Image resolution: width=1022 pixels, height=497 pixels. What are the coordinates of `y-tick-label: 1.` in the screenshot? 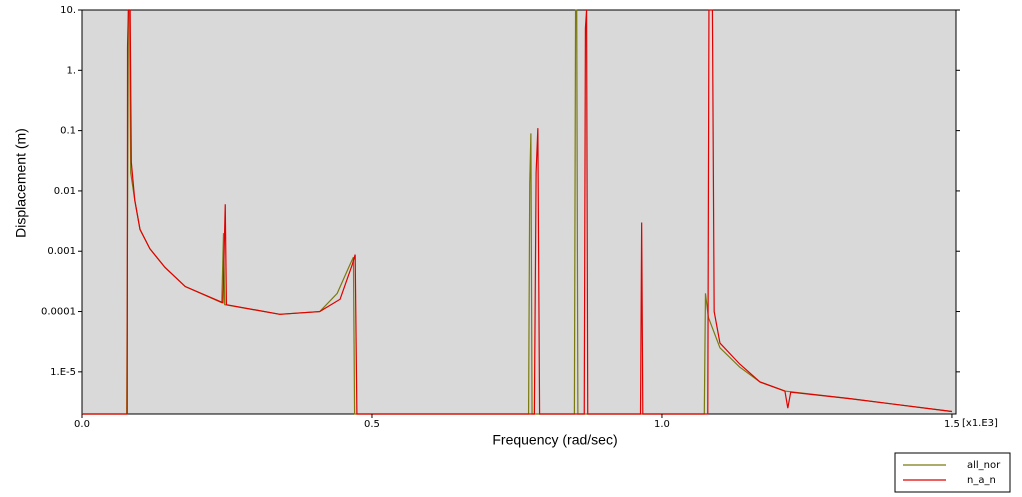 It's located at (71, 70).